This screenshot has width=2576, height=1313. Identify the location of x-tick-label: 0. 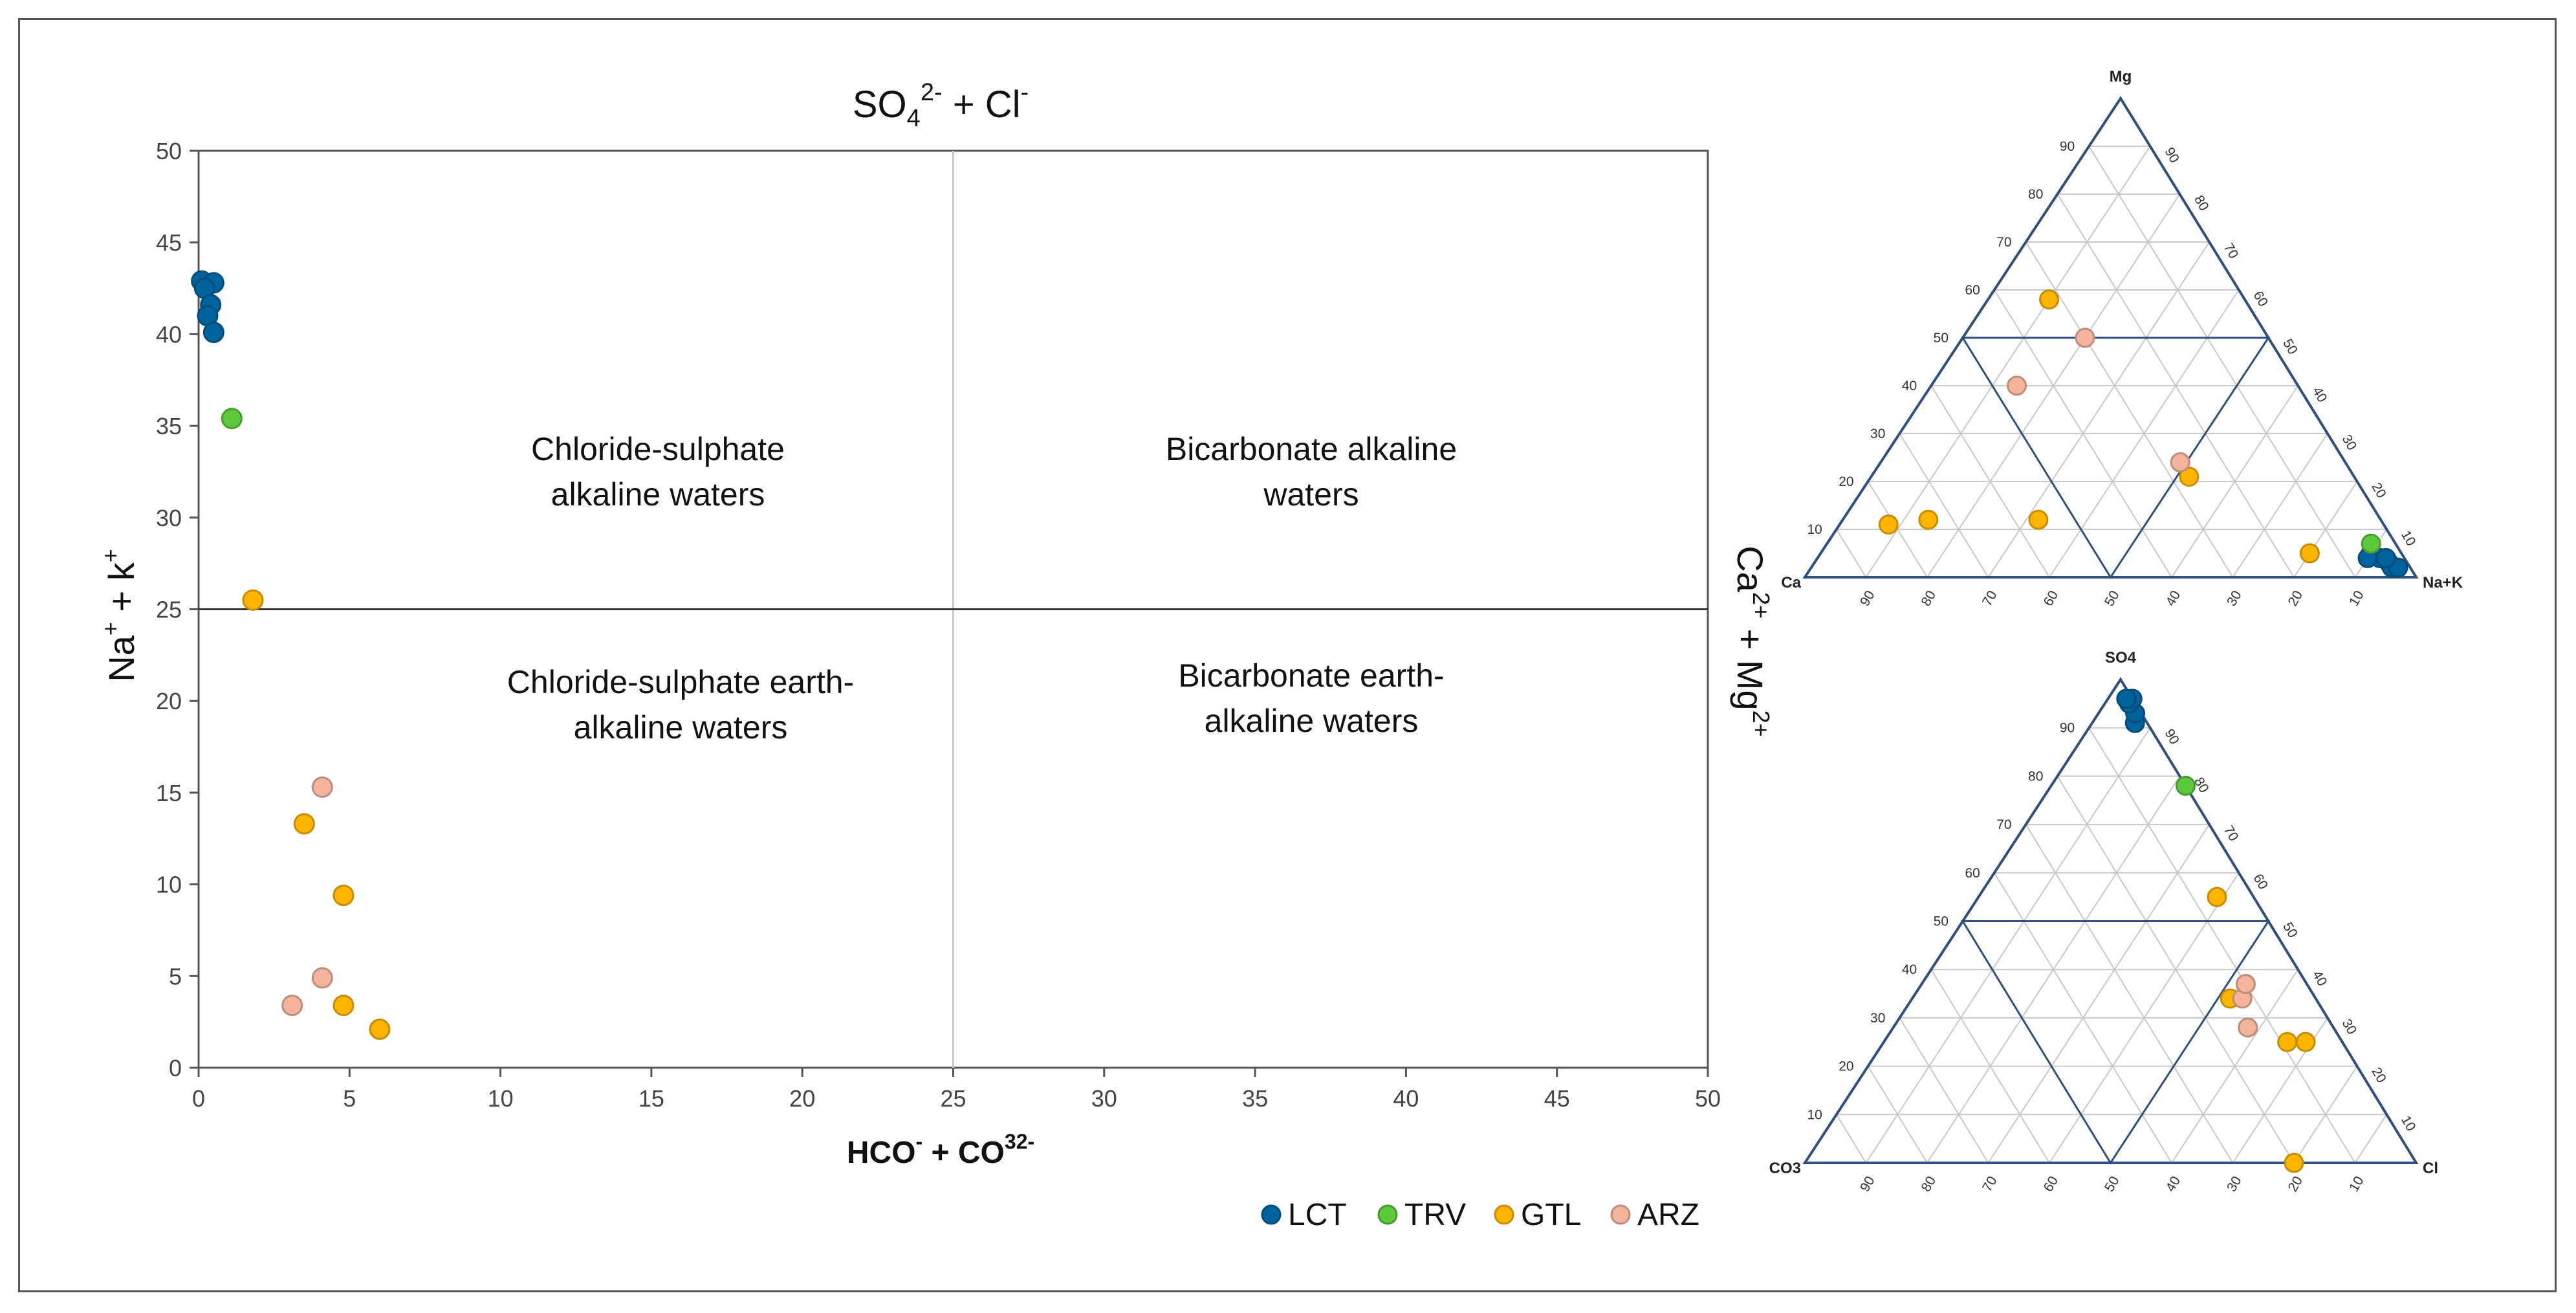
(198, 1098).